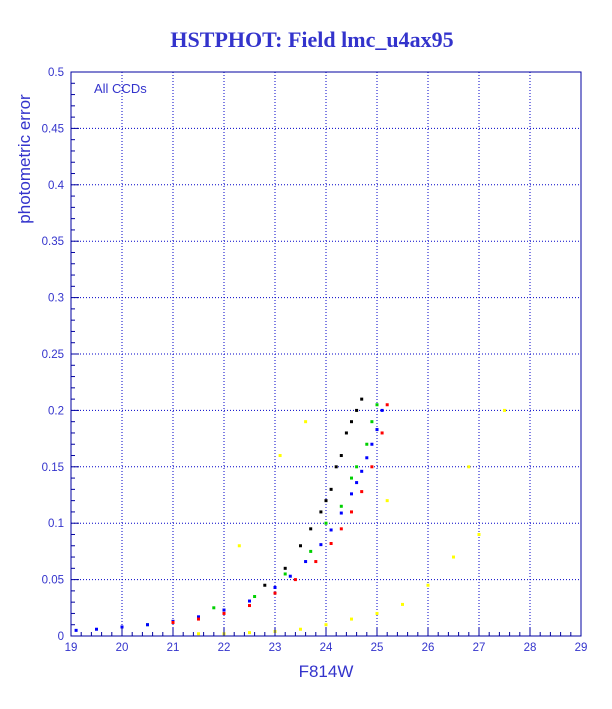 The width and height of the screenshot is (612, 709). I want to click on x-tick-label: 25, so click(377, 648).